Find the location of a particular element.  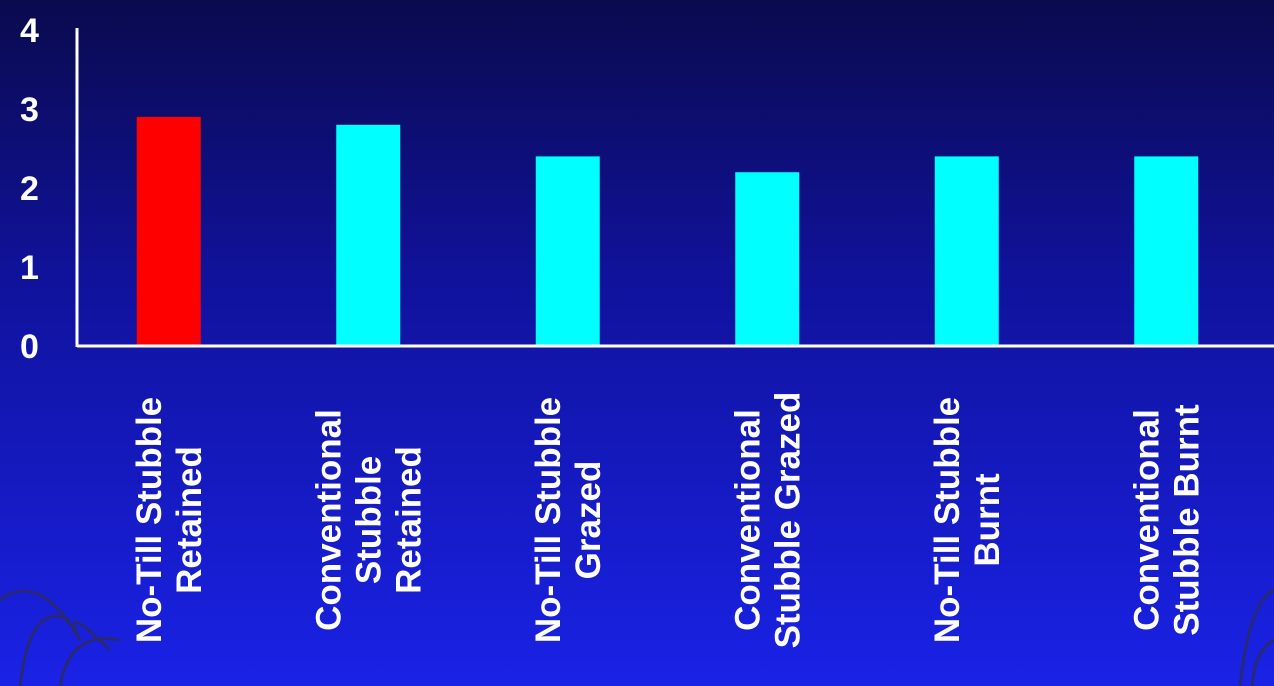

x-tick-label-line: Burnt is located at coordinates (987, 520).